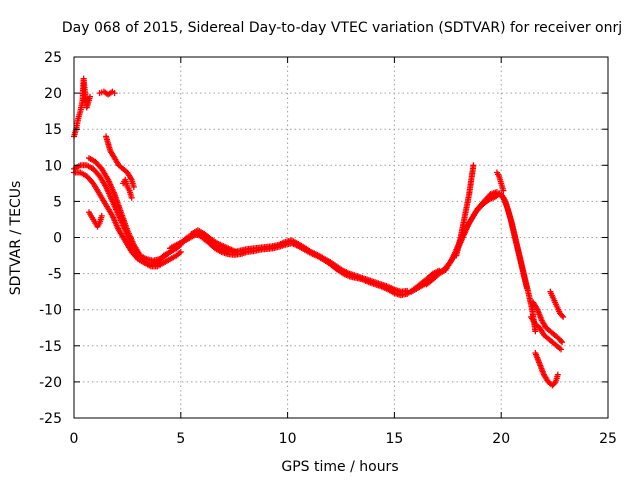 This screenshot has height=480, width=640. What do you see at coordinates (57, 239) in the screenshot?
I see `y-tick-label: 0` at bounding box center [57, 239].